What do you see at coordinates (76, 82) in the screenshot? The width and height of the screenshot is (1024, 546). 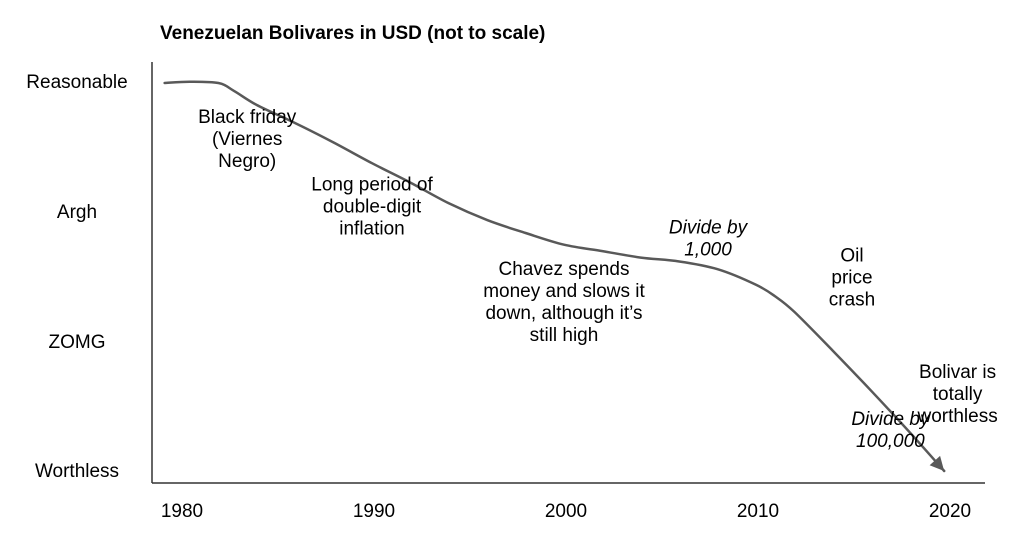 I see `y-tick-label: Reasonable` at bounding box center [76, 82].